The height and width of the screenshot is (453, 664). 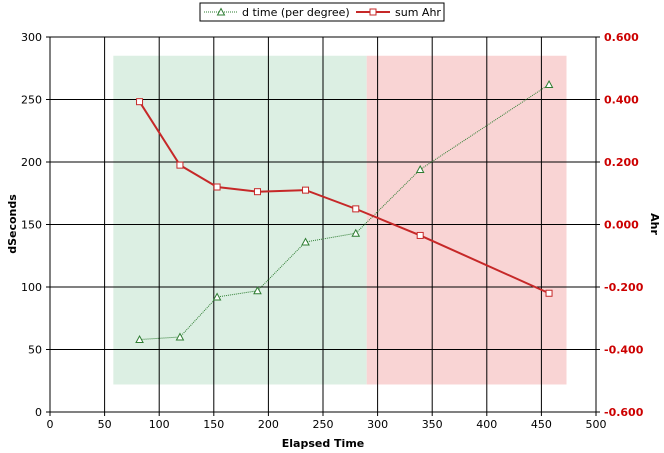 I want to click on legend-label-sum-ahr: sum Ahr, so click(x=418, y=12).